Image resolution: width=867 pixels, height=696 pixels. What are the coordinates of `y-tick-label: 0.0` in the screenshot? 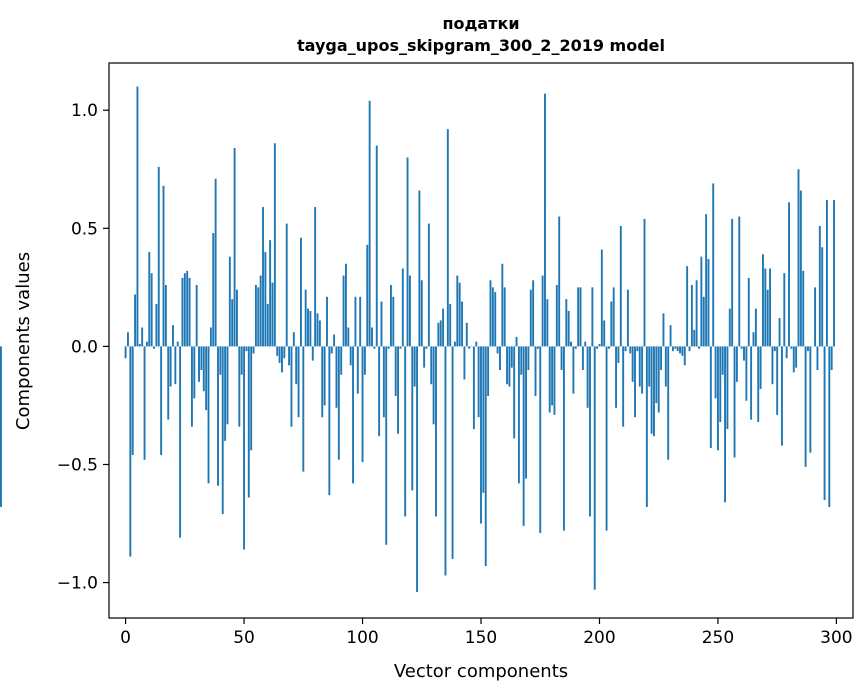 It's located at (84, 347).